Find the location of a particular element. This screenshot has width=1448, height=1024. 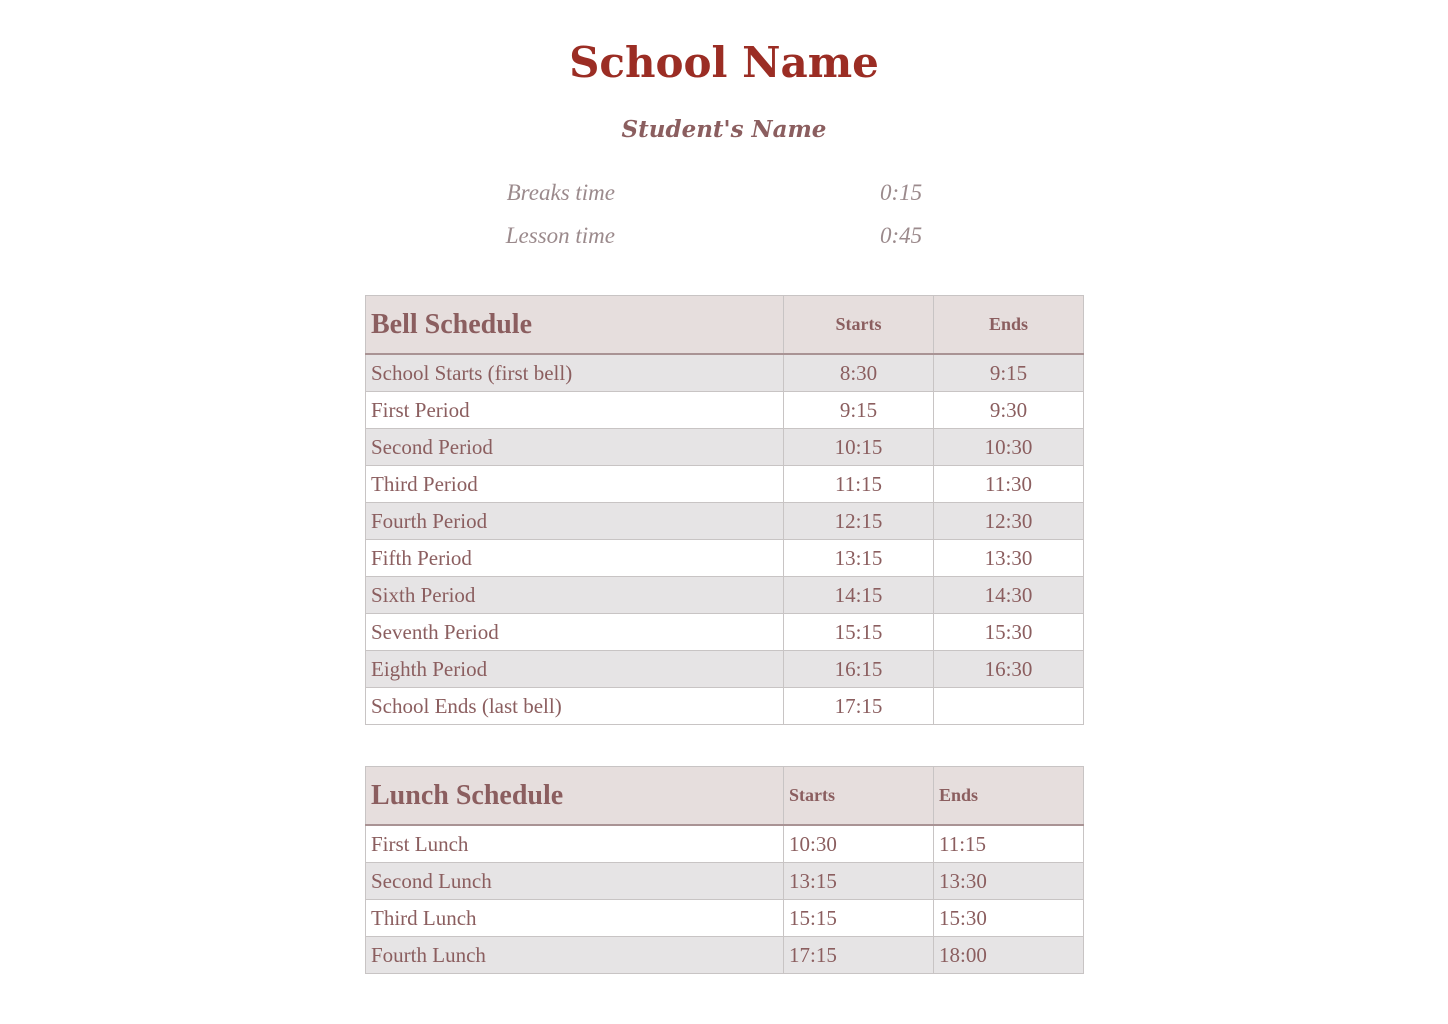

cell-start: 9:15 is located at coordinates (858, 410).